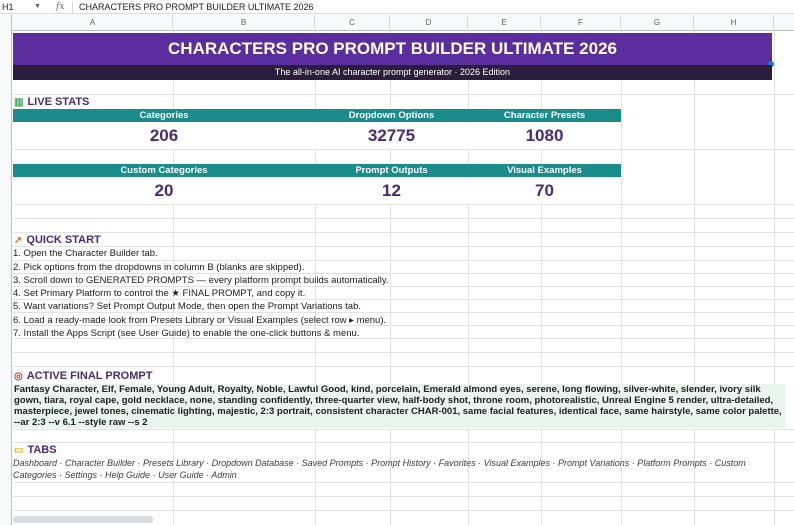 This screenshot has height=525, width=794. What do you see at coordinates (18, 240) in the screenshot?
I see `rocket-icon: ➚` at bounding box center [18, 240].